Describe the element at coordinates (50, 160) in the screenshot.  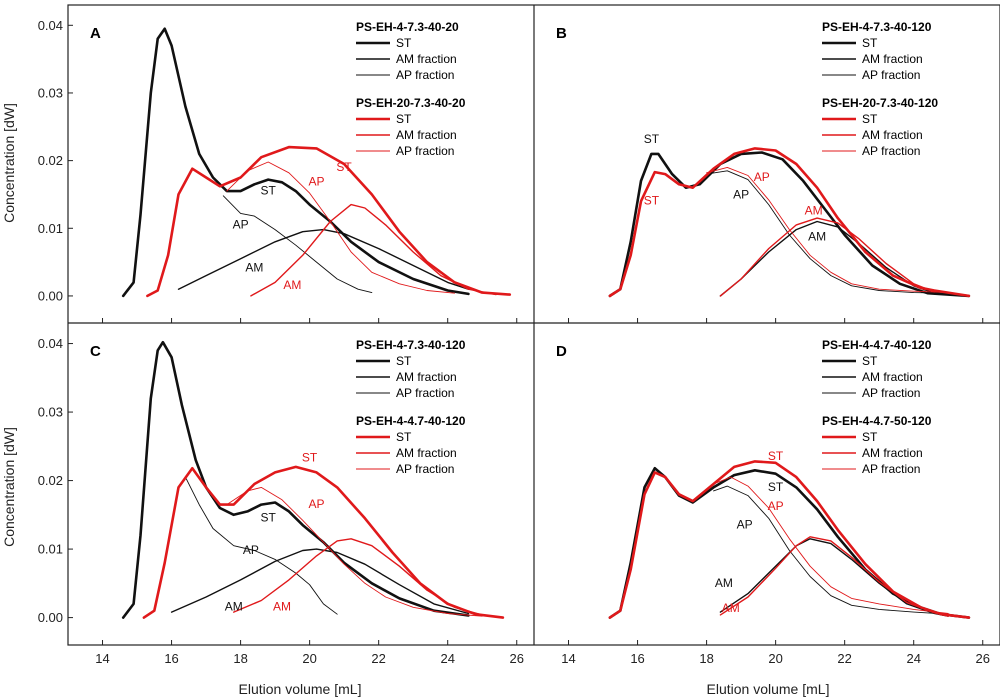
I see `y-tick-label: 0.02` at that location.